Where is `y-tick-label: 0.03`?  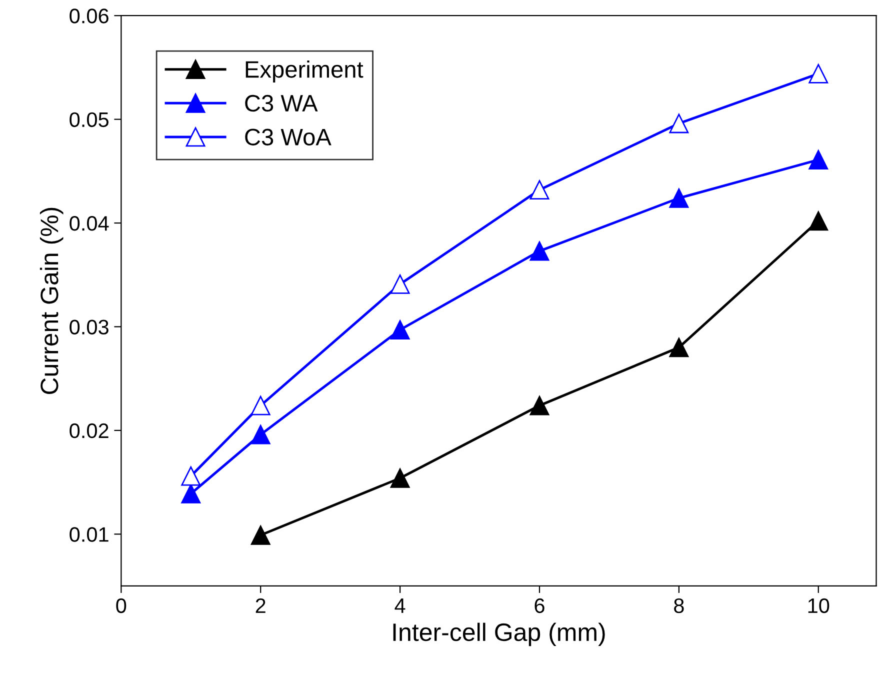
y-tick-label: 0.03 is located at coordinates (89, 327).